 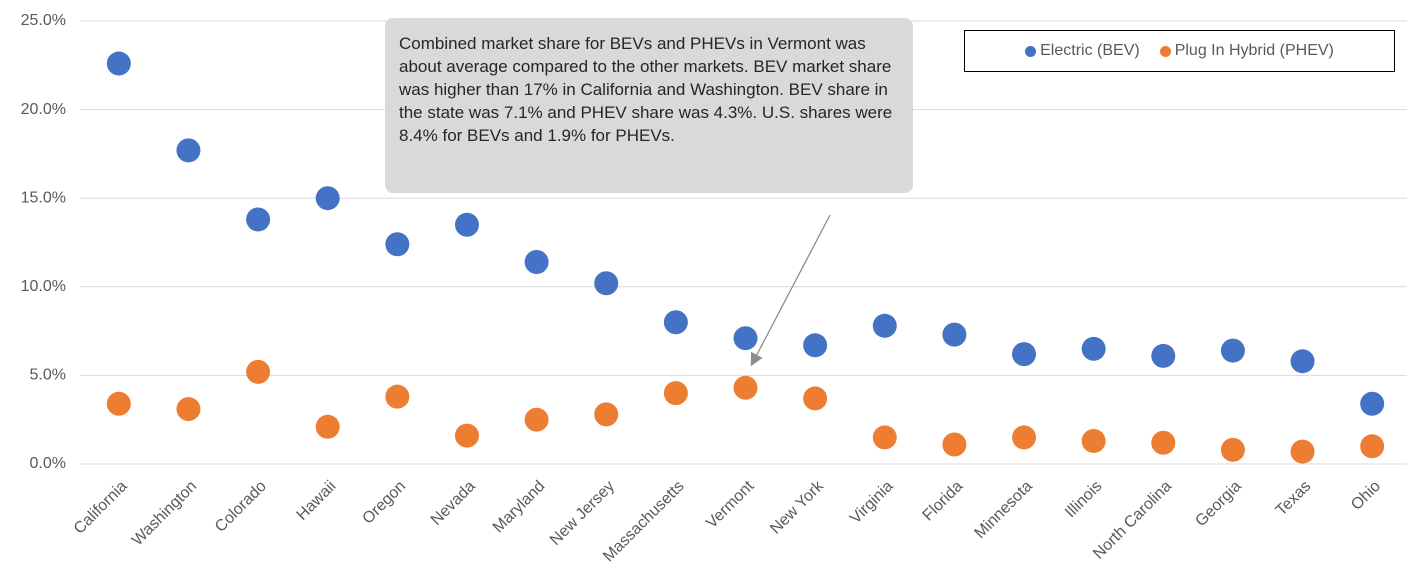 I want to click on x-tick-label: Oregon, so click(x=384, y=503).